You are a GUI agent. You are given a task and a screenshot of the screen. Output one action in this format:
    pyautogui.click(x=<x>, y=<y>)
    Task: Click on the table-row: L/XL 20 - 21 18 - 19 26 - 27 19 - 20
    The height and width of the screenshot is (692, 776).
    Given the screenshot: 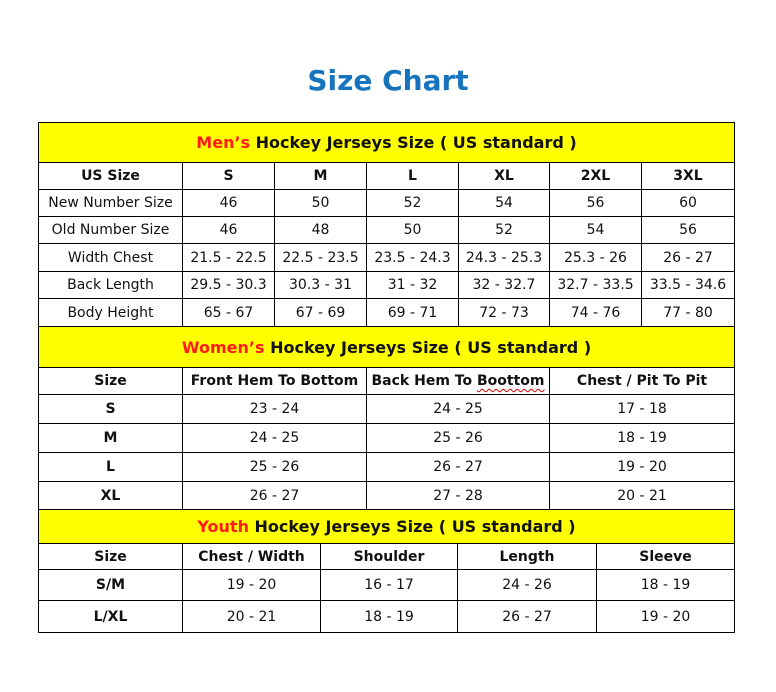 What is the action you would take?
    pyautogui.click(x=387, y=616)
    